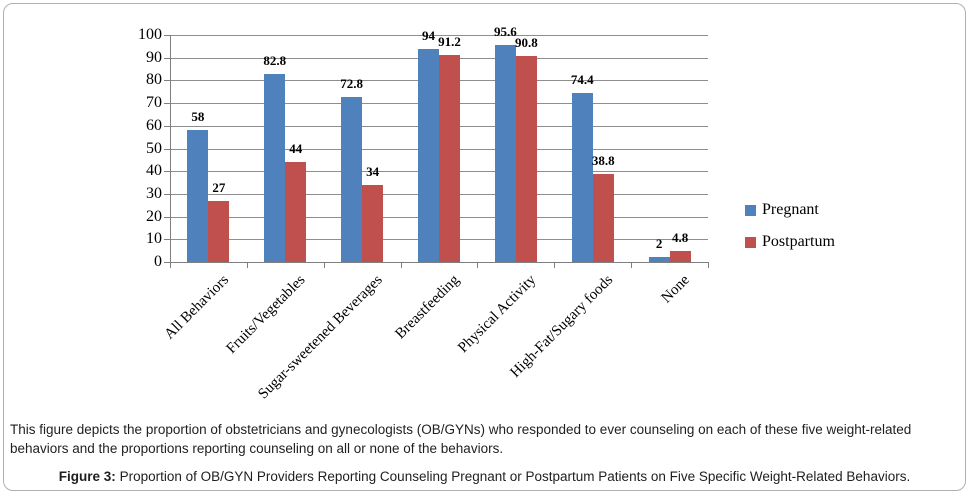 This screenshot has width=969, height=494. Describe the element at coordinates (154, 148) in the screenshot. I see `y-axis-label-50: 50` at that location.